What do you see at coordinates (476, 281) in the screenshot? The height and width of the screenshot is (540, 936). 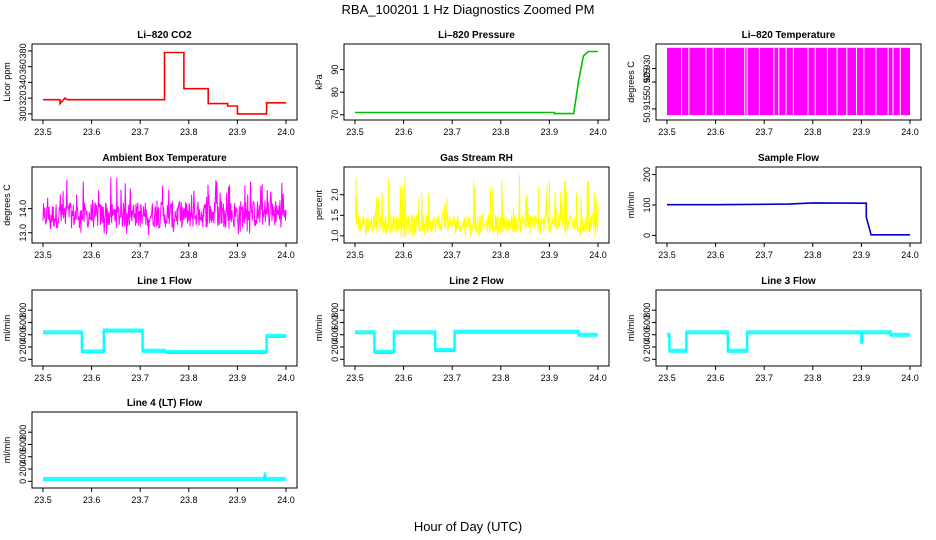 I see `panel-title: Line 2 Flow` at bounding box center [476, 281].